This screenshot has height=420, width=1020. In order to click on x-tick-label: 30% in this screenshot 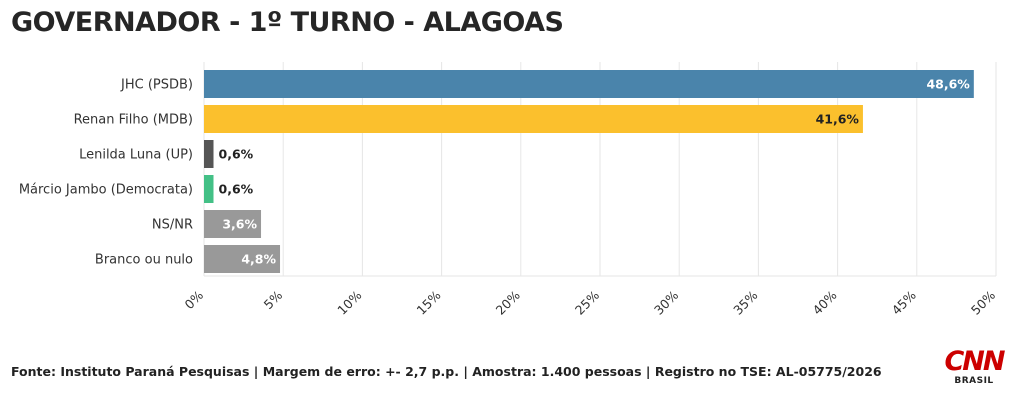, I will do `click(666, 302)`.